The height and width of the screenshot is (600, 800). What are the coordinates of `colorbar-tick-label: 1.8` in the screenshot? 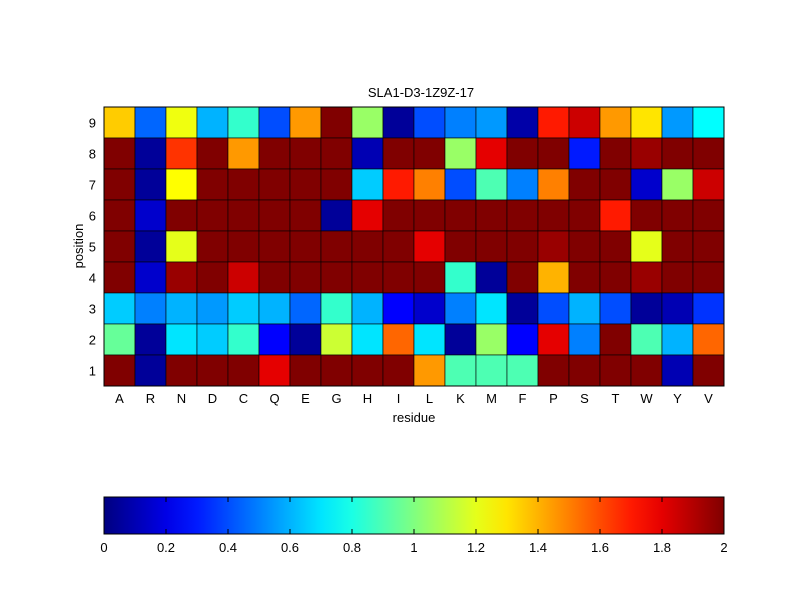 It's located at (662, 547).